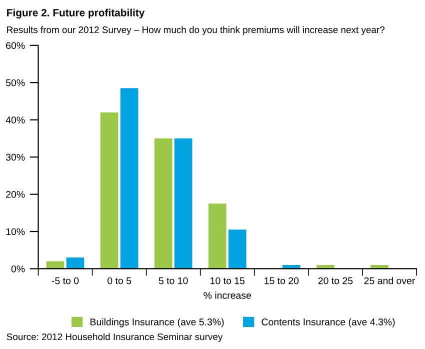 Image resolution: width=425 pixels, height=349 pixels. Describe the element at coordinates (389, 280) in the screenshot. I see `x-tick-label: 25 and over` at that location.